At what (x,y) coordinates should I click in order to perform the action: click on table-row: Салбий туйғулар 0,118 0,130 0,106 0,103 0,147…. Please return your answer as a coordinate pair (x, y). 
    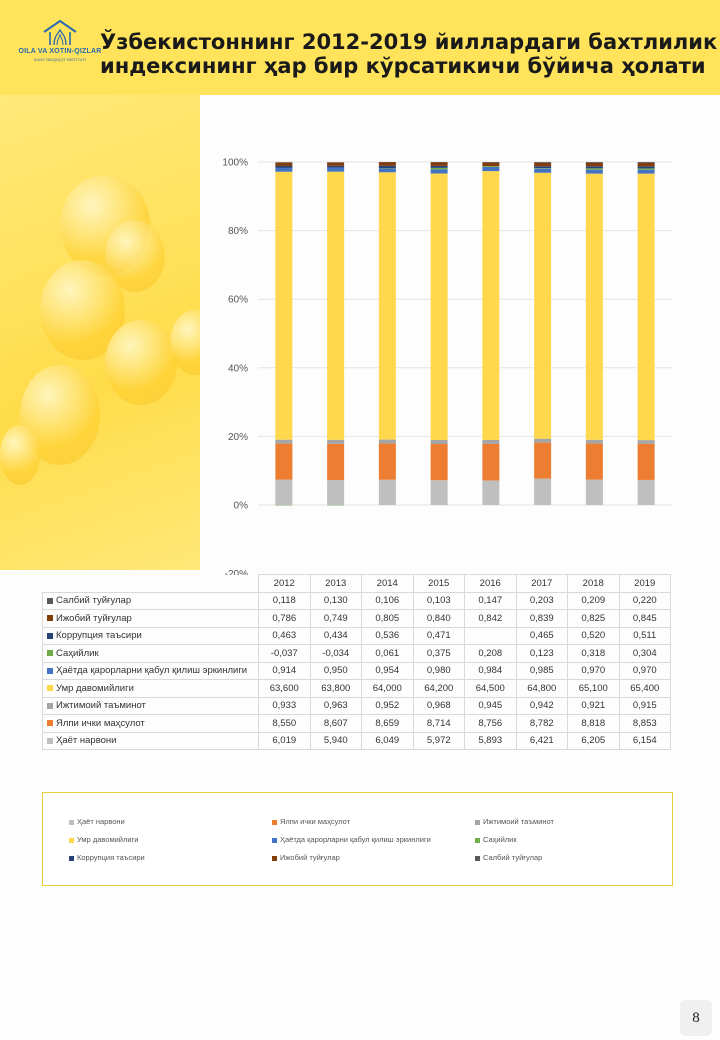
    Looking at the image, I should click on (356, 600).